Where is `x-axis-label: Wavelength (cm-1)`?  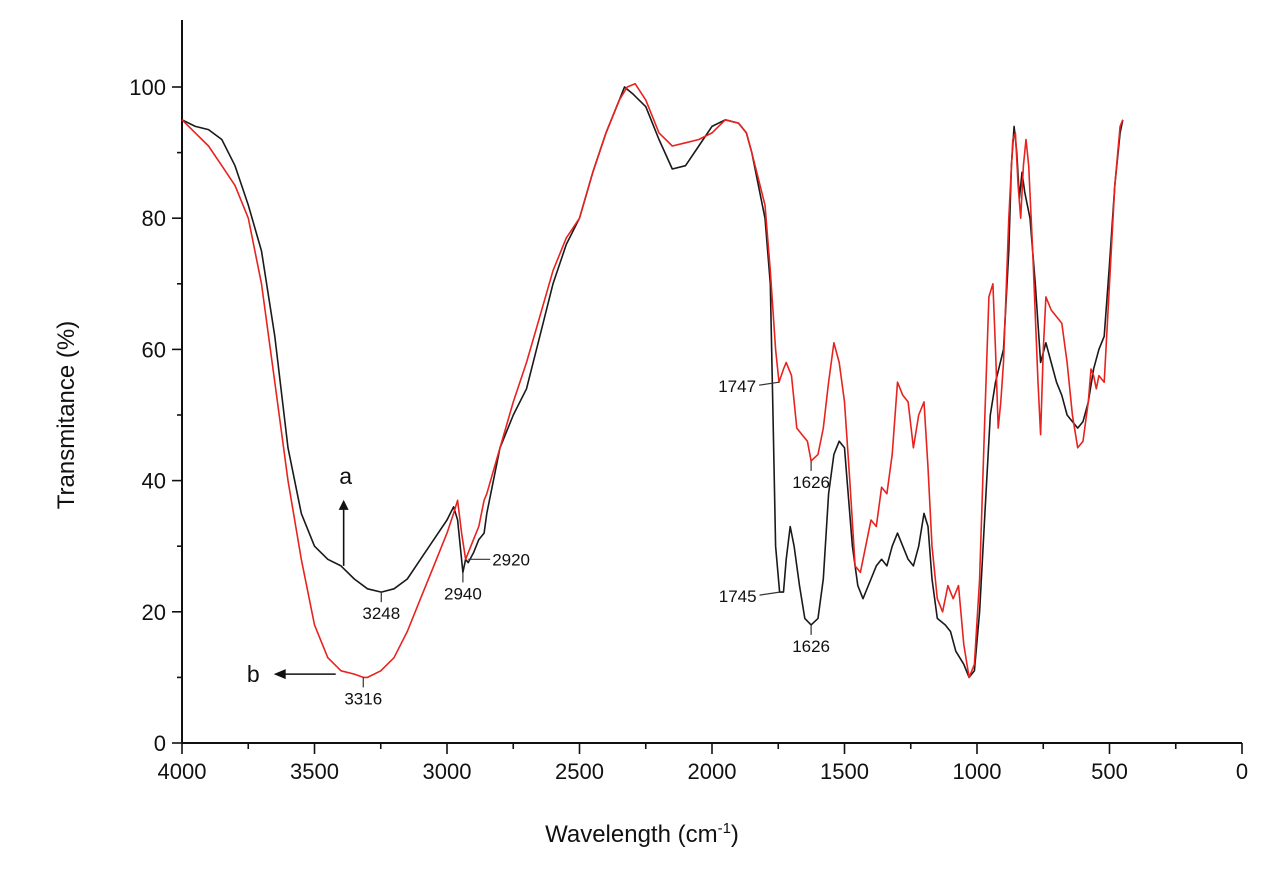 x-axis-label: Wavelength (cm-1) is located at coordinates (642, 834).